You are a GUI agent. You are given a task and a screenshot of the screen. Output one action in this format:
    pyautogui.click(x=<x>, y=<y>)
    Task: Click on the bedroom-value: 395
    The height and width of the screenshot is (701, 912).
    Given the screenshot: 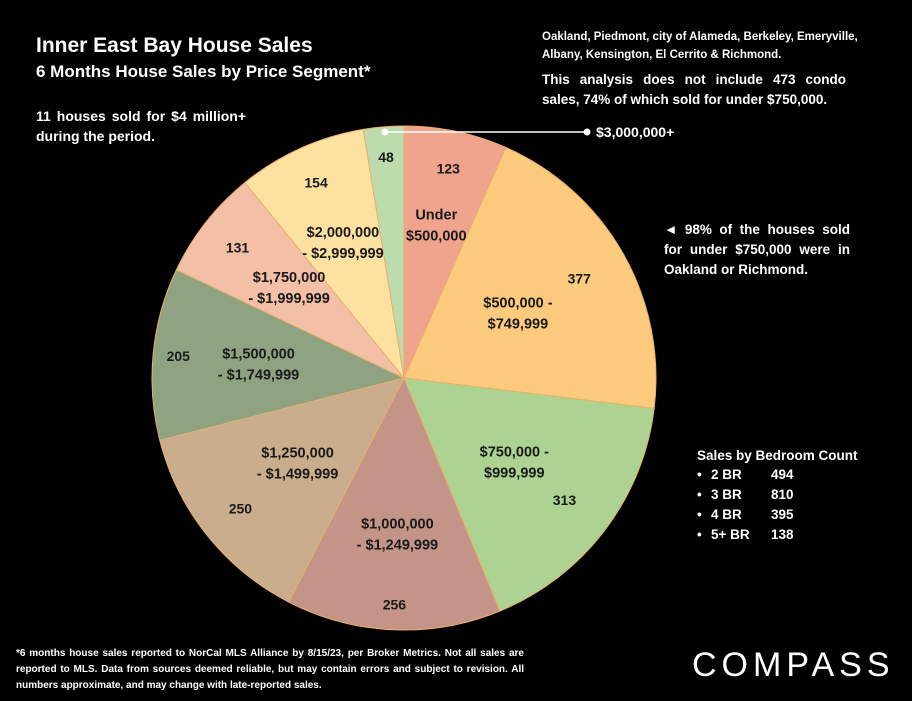 What is the action you would take?
    pyautogui.click(x=782, y=514)
    